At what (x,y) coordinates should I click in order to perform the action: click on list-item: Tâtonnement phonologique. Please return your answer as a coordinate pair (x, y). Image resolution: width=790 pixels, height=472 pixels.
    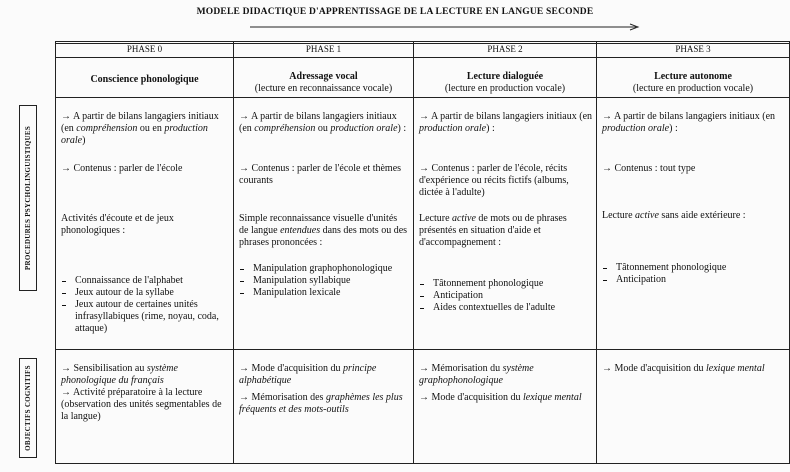
    Looking at the image, I should click on (693, 268).